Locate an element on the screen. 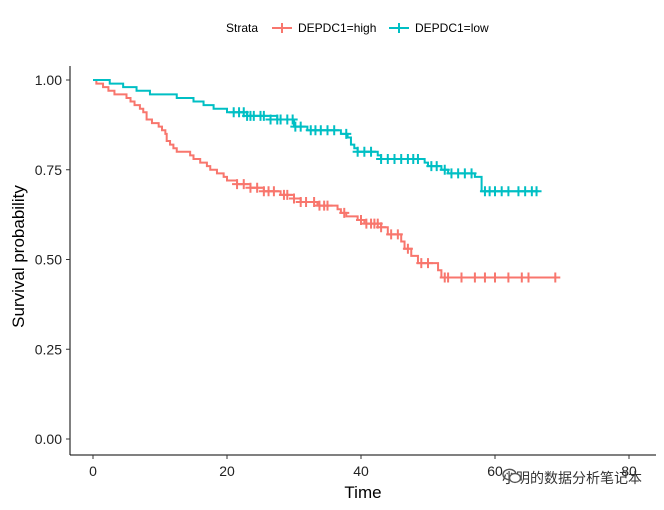 The image size is (664, 510). legend-title: Strata is located at coordinates (242, 28).